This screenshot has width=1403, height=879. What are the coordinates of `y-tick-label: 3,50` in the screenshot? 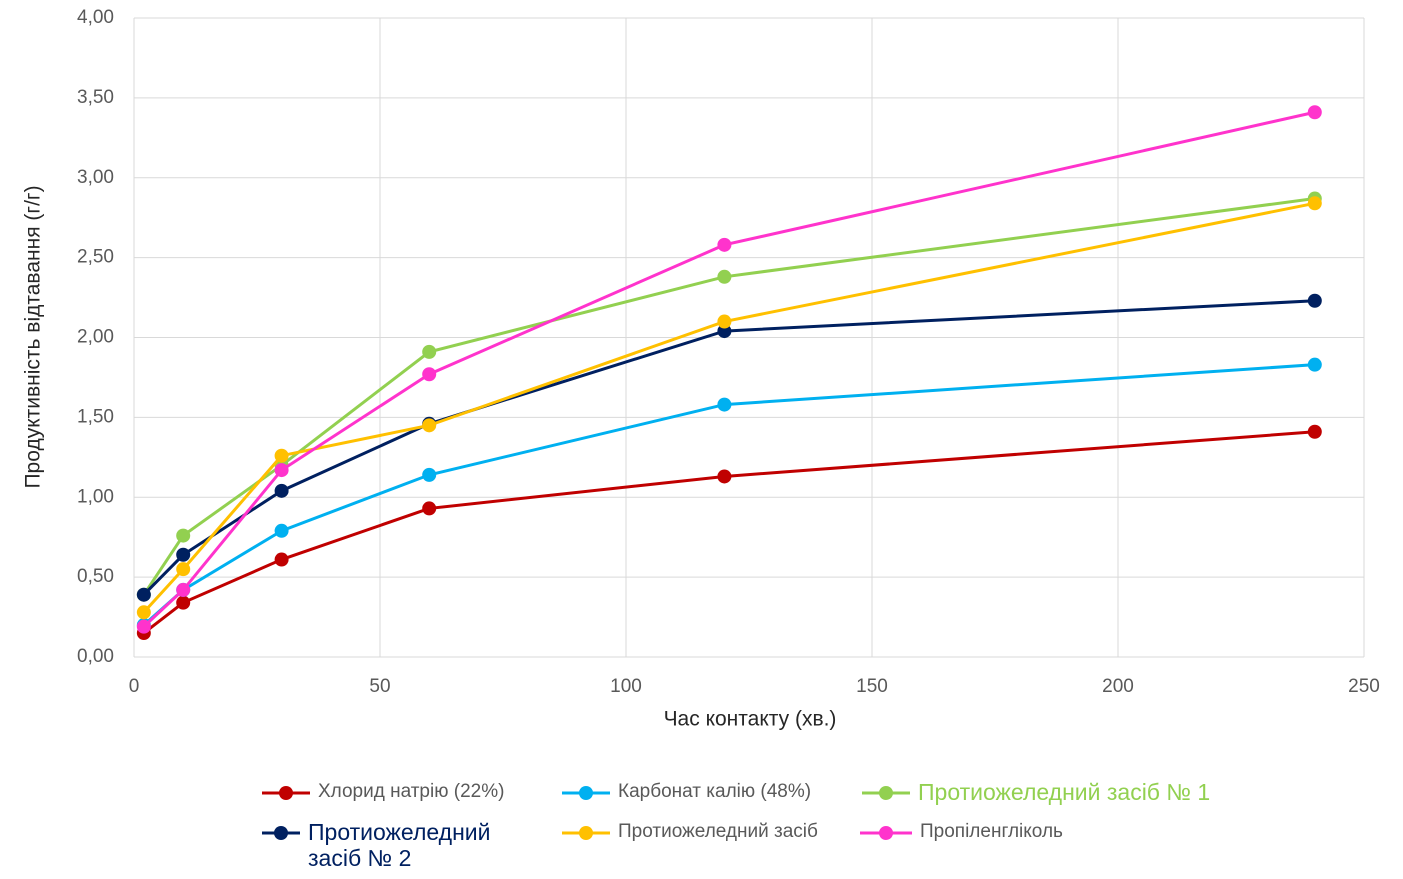 It's located at (95, 97).